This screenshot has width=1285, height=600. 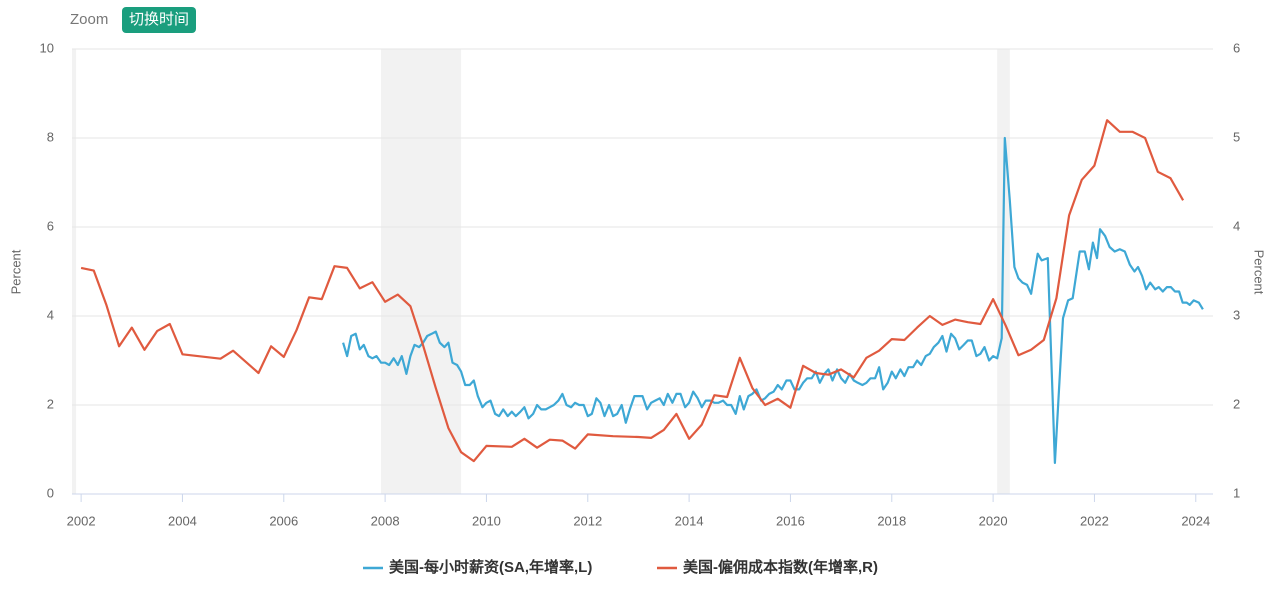 I want to click on x-tick-label: 2022, so click(x=1094, y=520).